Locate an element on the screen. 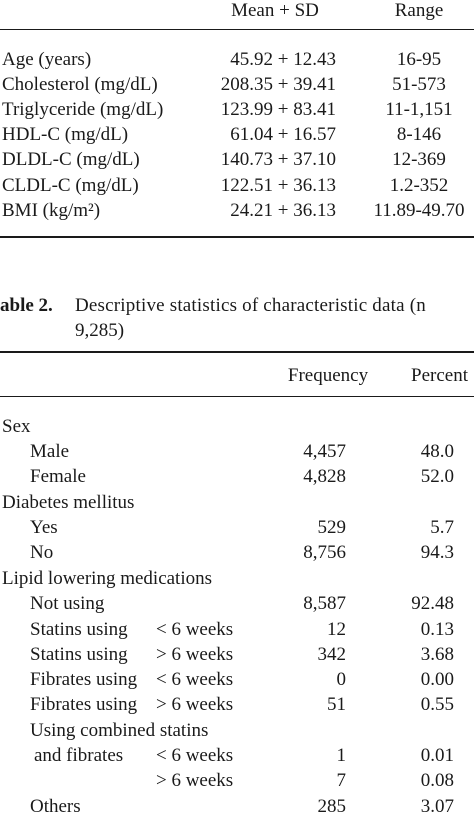 This screenshot has height=819, width=474. row-frequency: 4,828 is located at coordinates (324, 476).